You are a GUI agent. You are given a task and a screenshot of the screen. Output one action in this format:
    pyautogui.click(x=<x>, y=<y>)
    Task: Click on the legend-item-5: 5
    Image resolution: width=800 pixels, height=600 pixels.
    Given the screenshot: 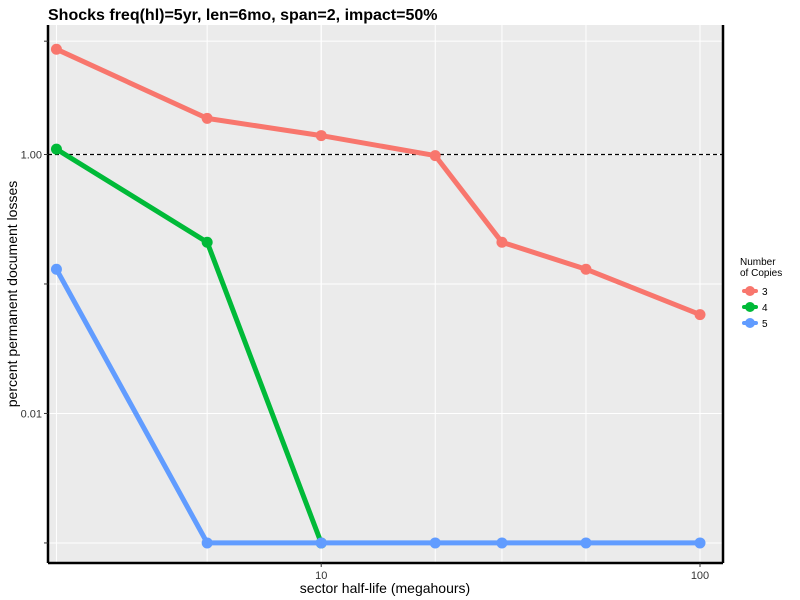 What is the action you would take?
    pyautogui.click(x=755, y=324)
    